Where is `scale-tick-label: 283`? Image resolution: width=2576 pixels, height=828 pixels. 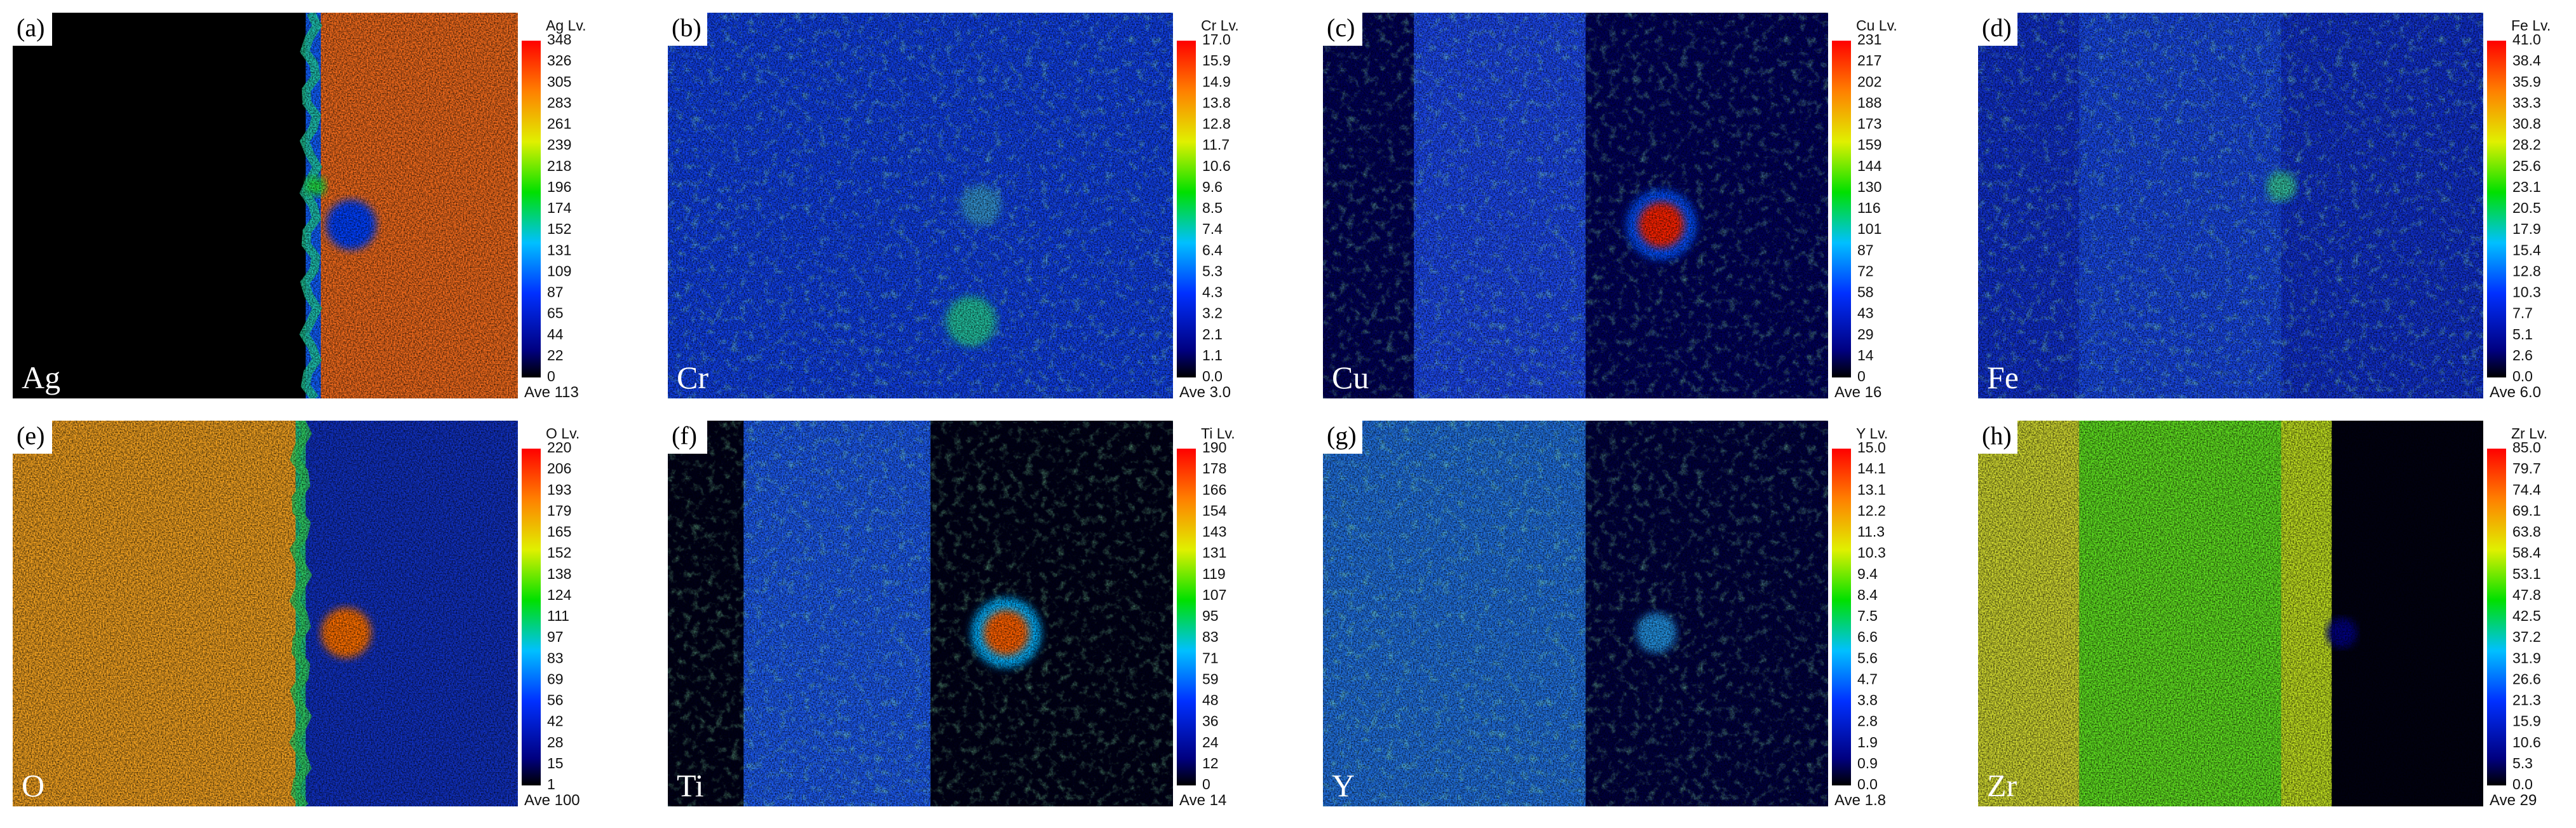
scale-tick-label: 283 is located at coordinates (559, 102).